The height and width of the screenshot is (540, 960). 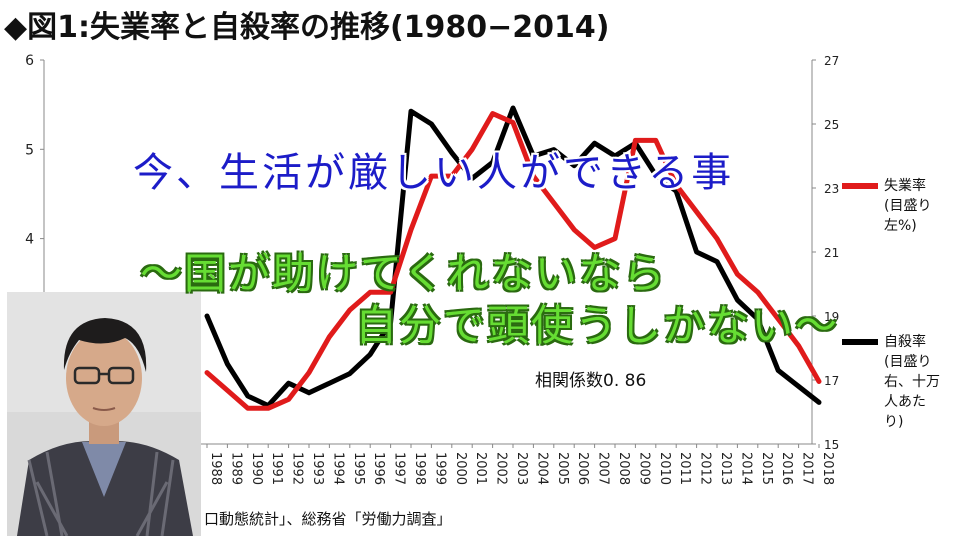 What do you see at coordinates (827, 468) in the screenshot?
I see `x-tick-label: 2018` at bounding box center [827, 468].